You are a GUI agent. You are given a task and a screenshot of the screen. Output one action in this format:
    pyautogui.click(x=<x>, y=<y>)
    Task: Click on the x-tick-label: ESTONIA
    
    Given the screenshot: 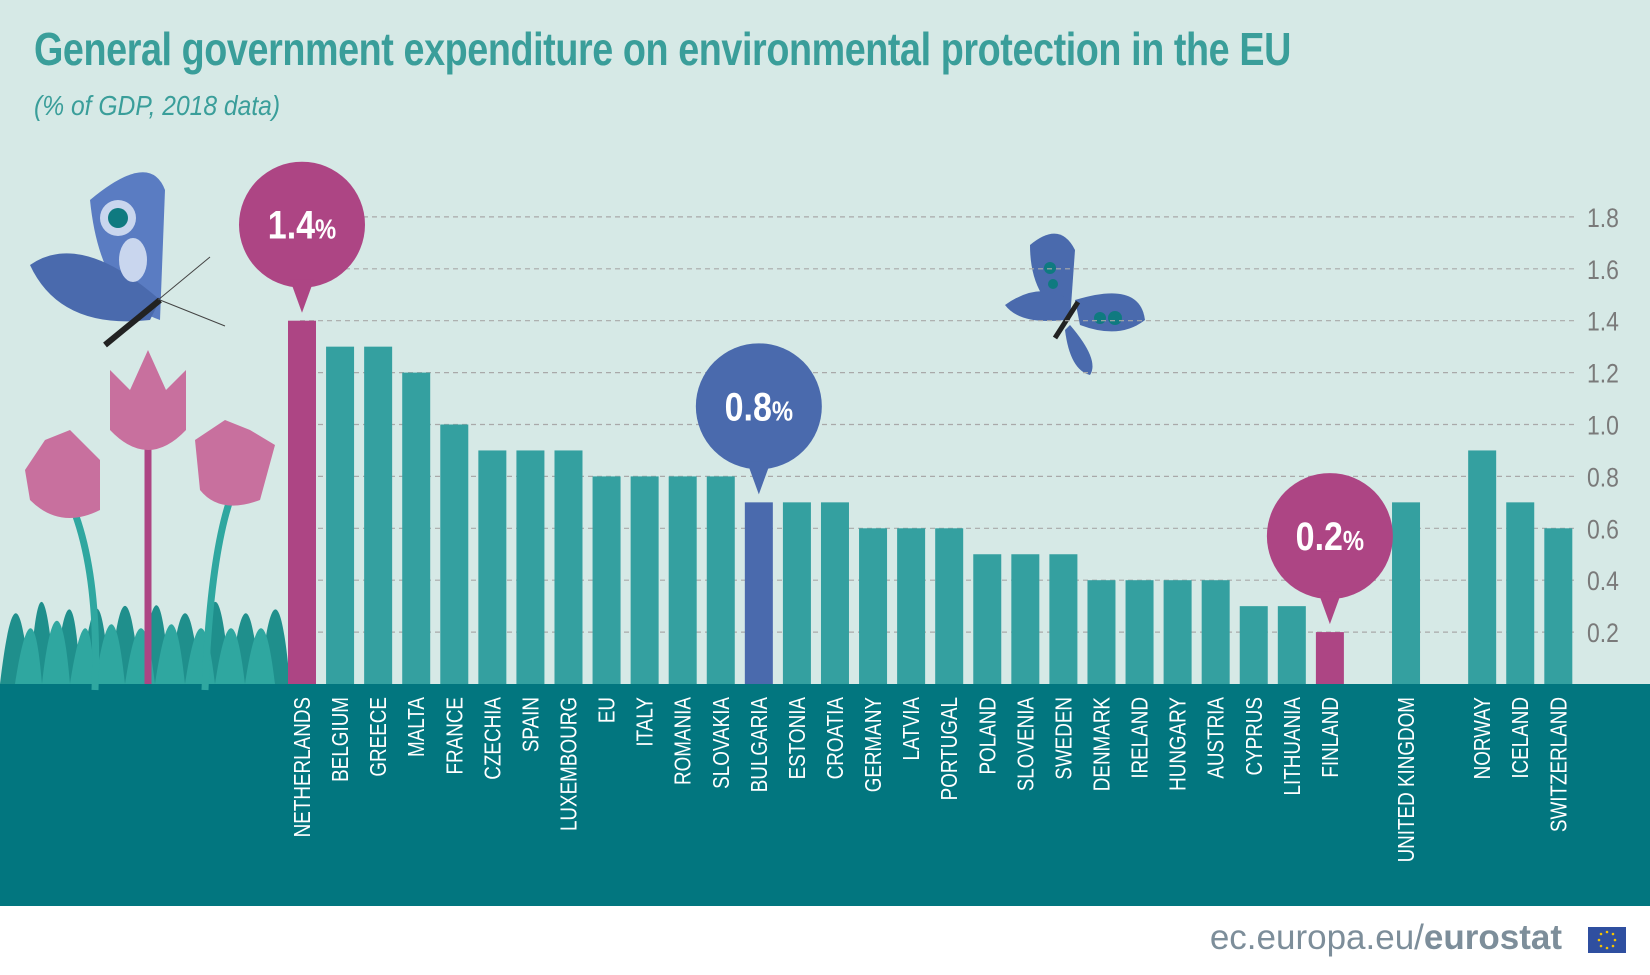 What is the action you would take?
    pyautogui.click(x=797, y=738)
    